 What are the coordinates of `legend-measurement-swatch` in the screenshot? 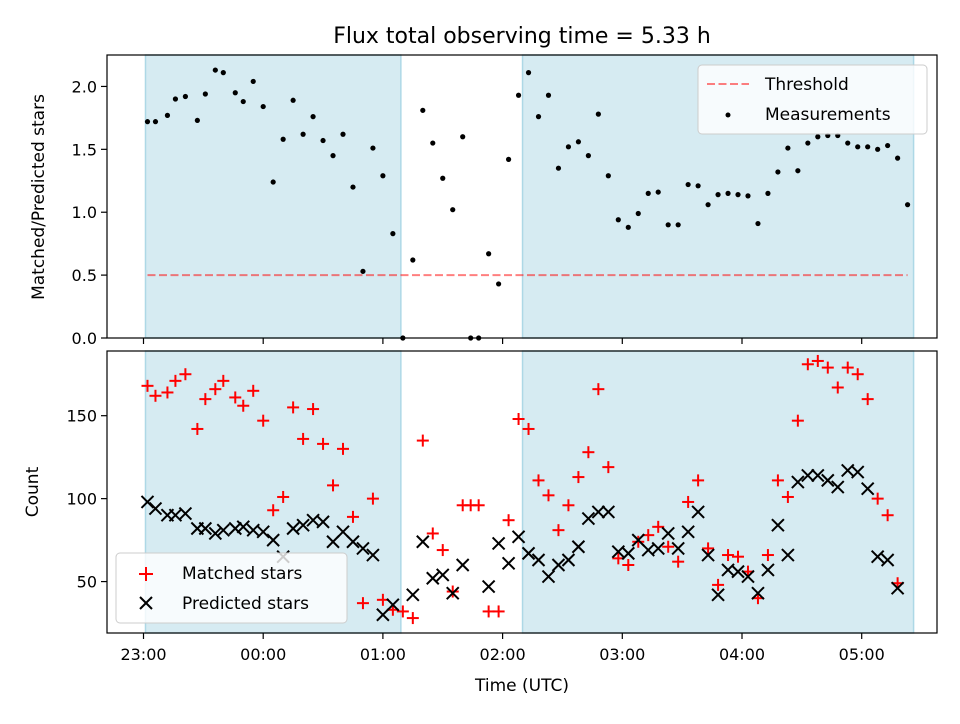 It's located at (728, 115).